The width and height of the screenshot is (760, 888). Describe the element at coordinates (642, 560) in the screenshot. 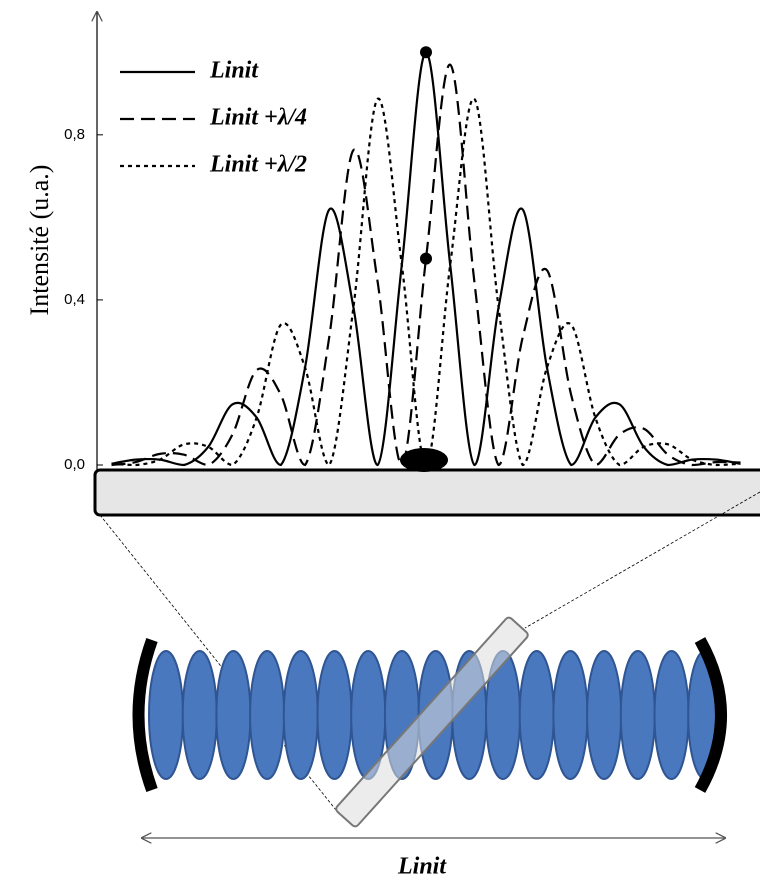

I see `projection-line` at that location.